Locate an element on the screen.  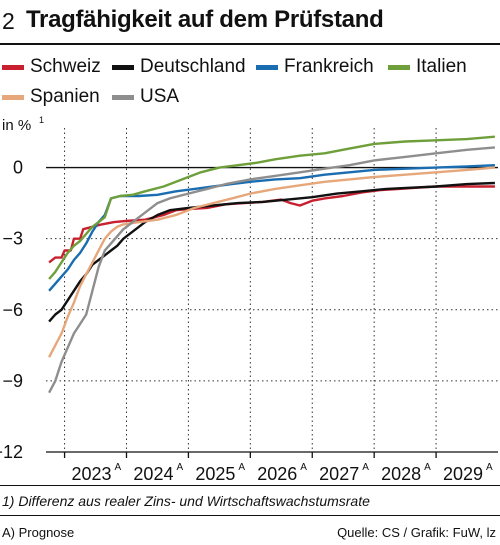
legend-item-frankreich: Frankreich is located at coordinates (315, 67).